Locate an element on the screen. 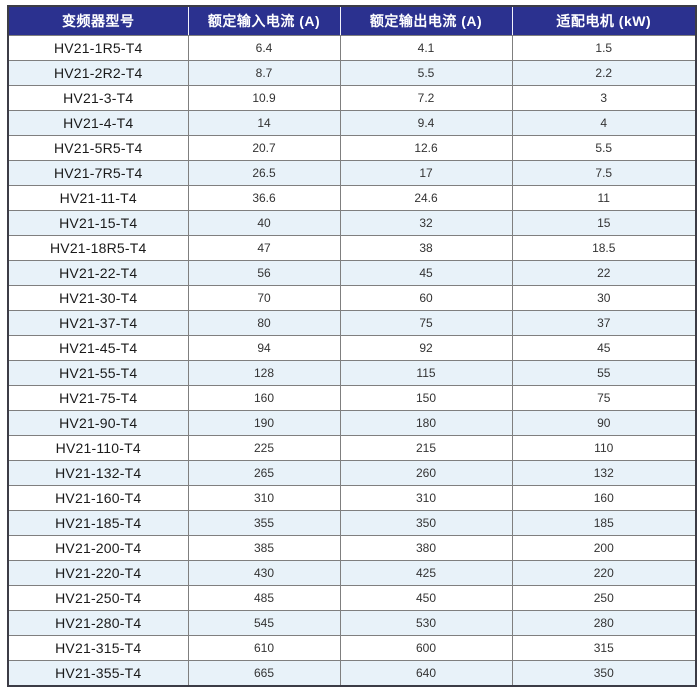  cell-output-current: 450 is located at coordinates (426, 598).